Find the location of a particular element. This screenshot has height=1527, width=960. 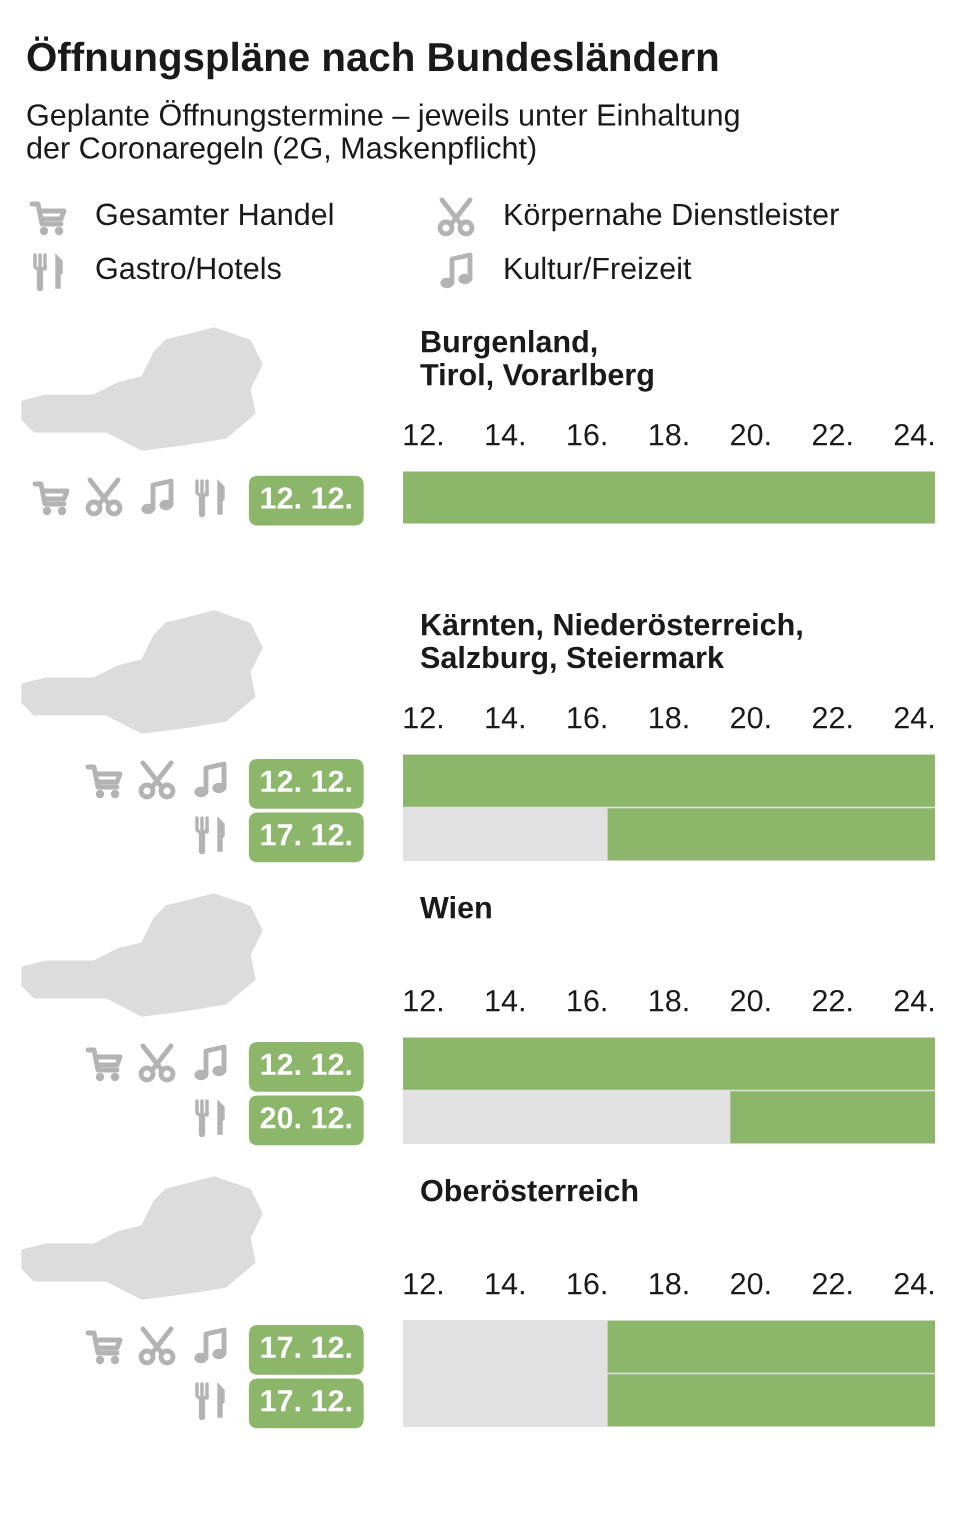

text: Gesamter Handel is located at coordinates (214, 214).